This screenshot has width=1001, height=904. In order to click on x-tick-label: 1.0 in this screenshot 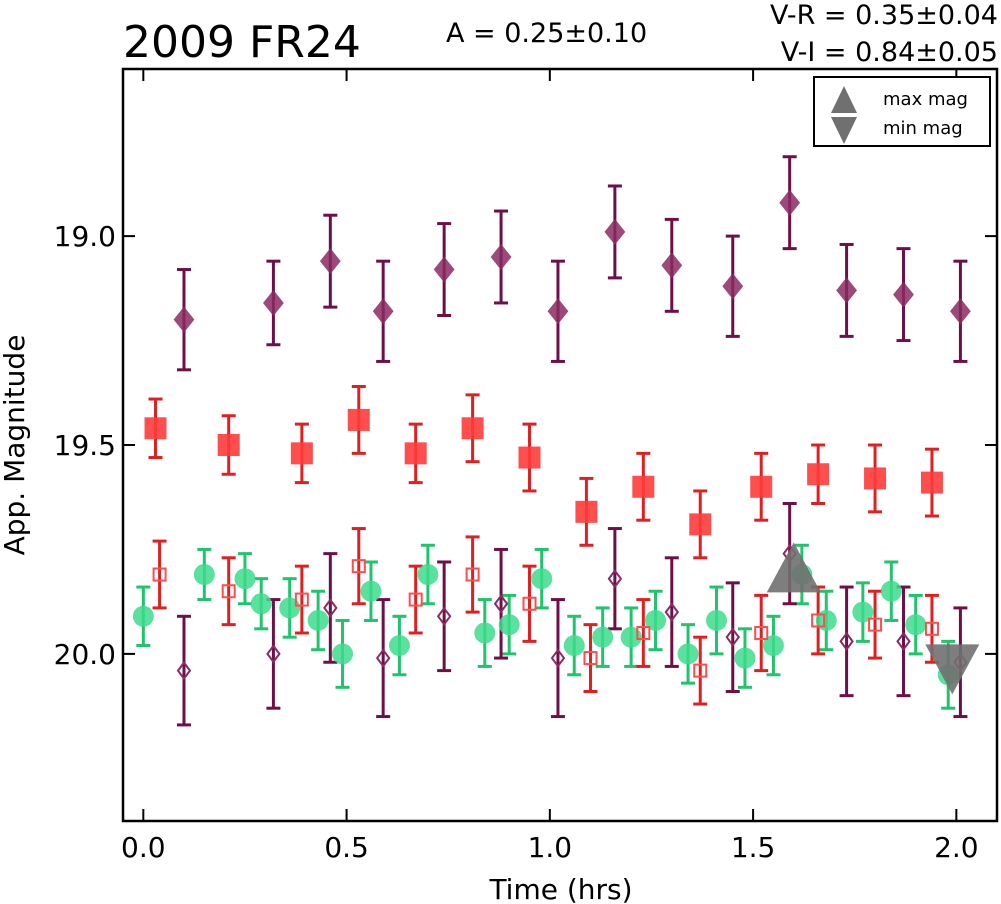, I will do `click(550, 847)`.